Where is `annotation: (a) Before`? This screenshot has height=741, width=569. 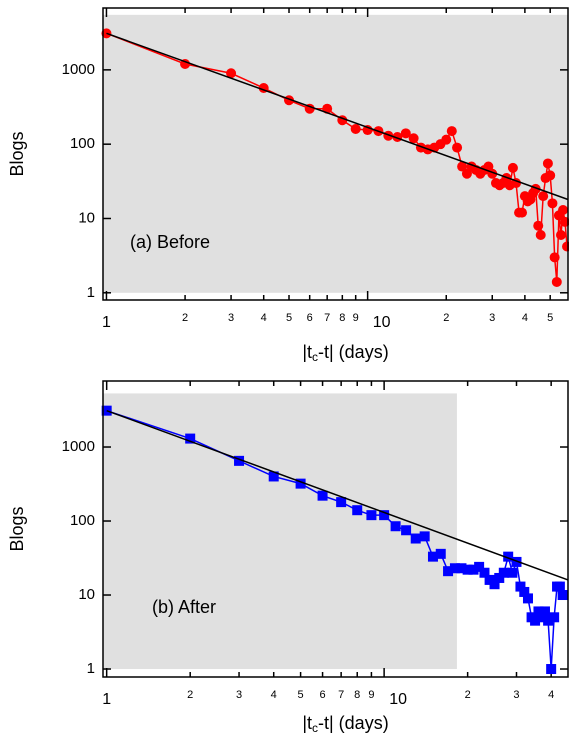
annotation: (a) Before is located at coordinates (170, 242).